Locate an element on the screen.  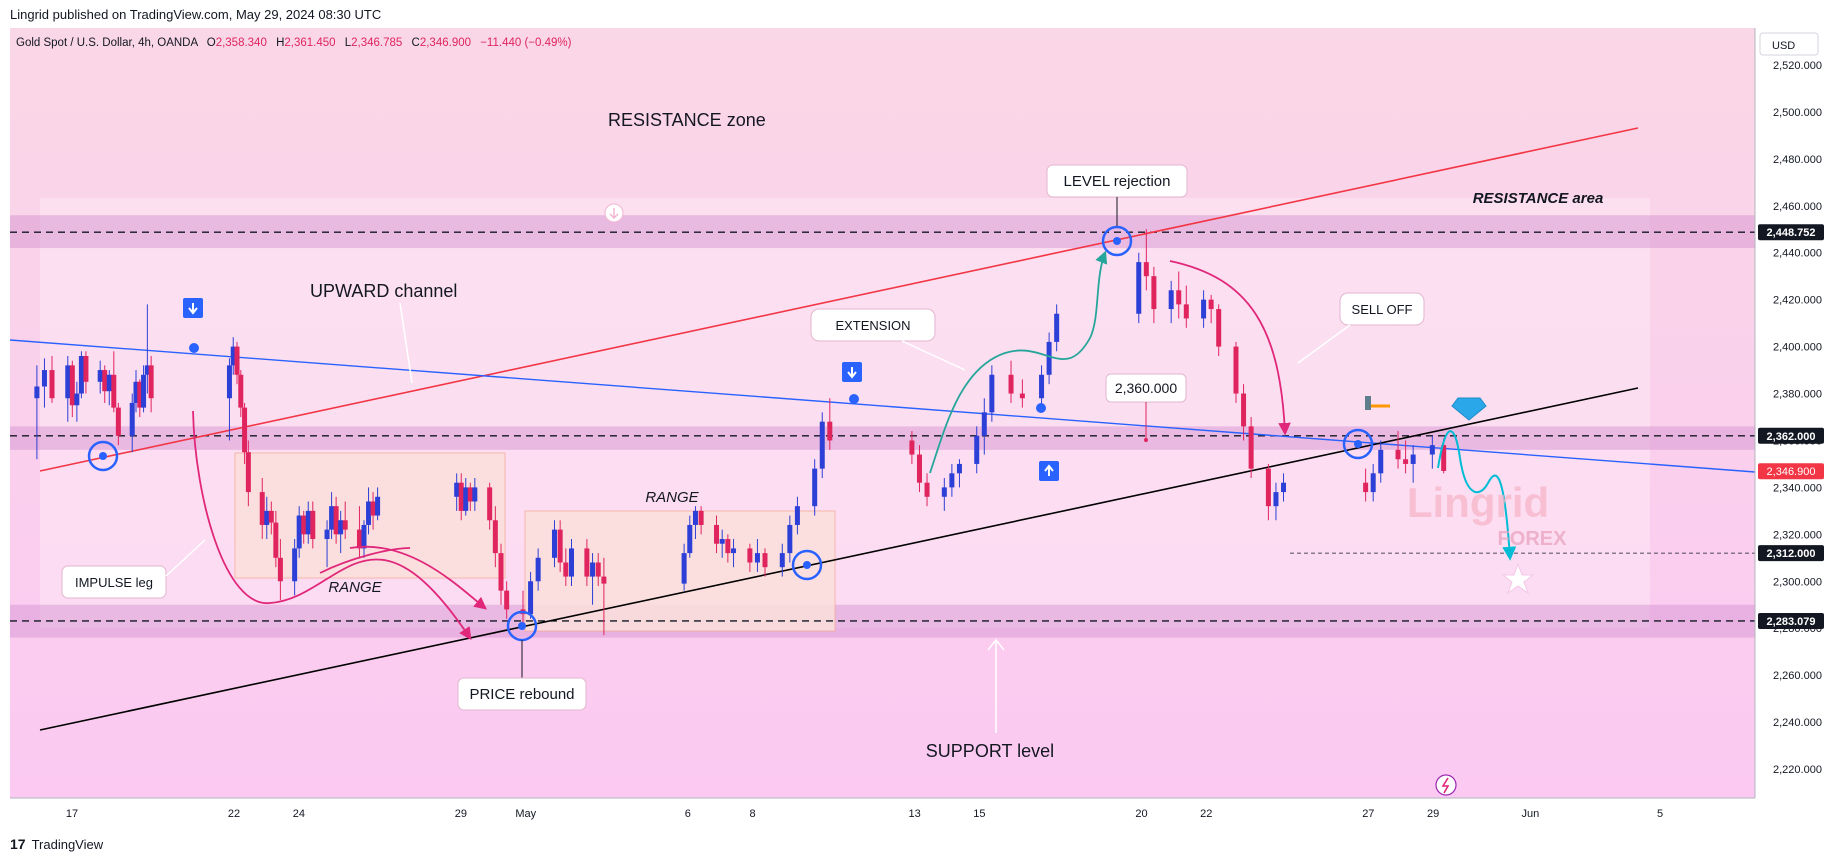
tradingview-footer: 17 TradingView is located at coordinates (56, 844).